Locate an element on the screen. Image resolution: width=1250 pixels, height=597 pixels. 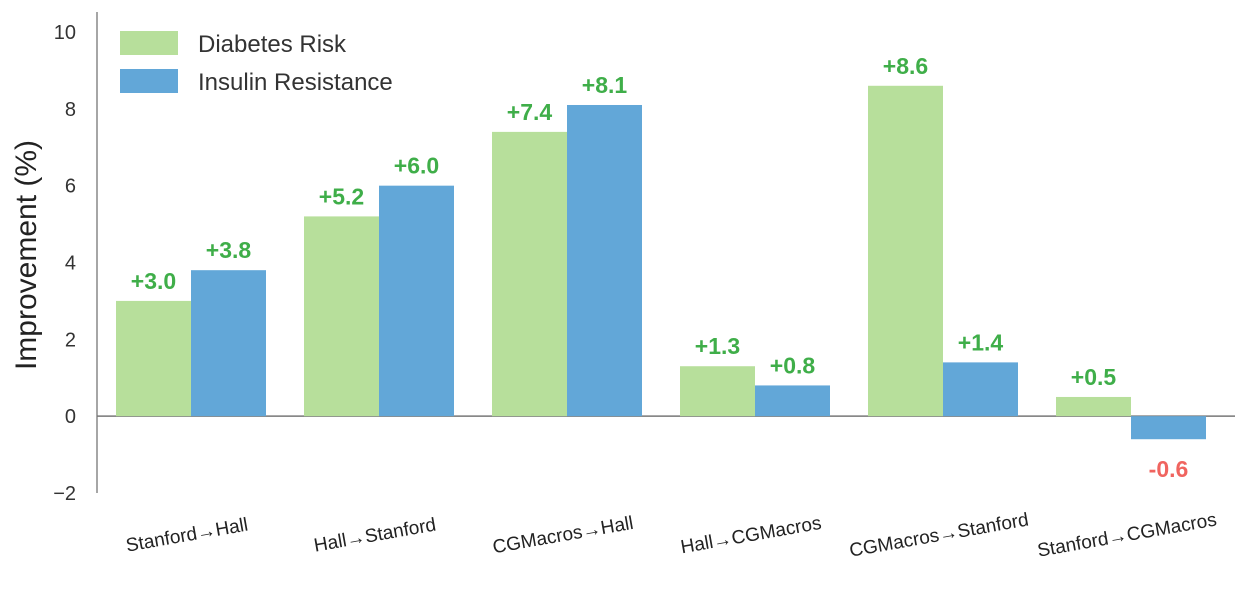
data-label: +3.8 is located at coordinates (229, 250).